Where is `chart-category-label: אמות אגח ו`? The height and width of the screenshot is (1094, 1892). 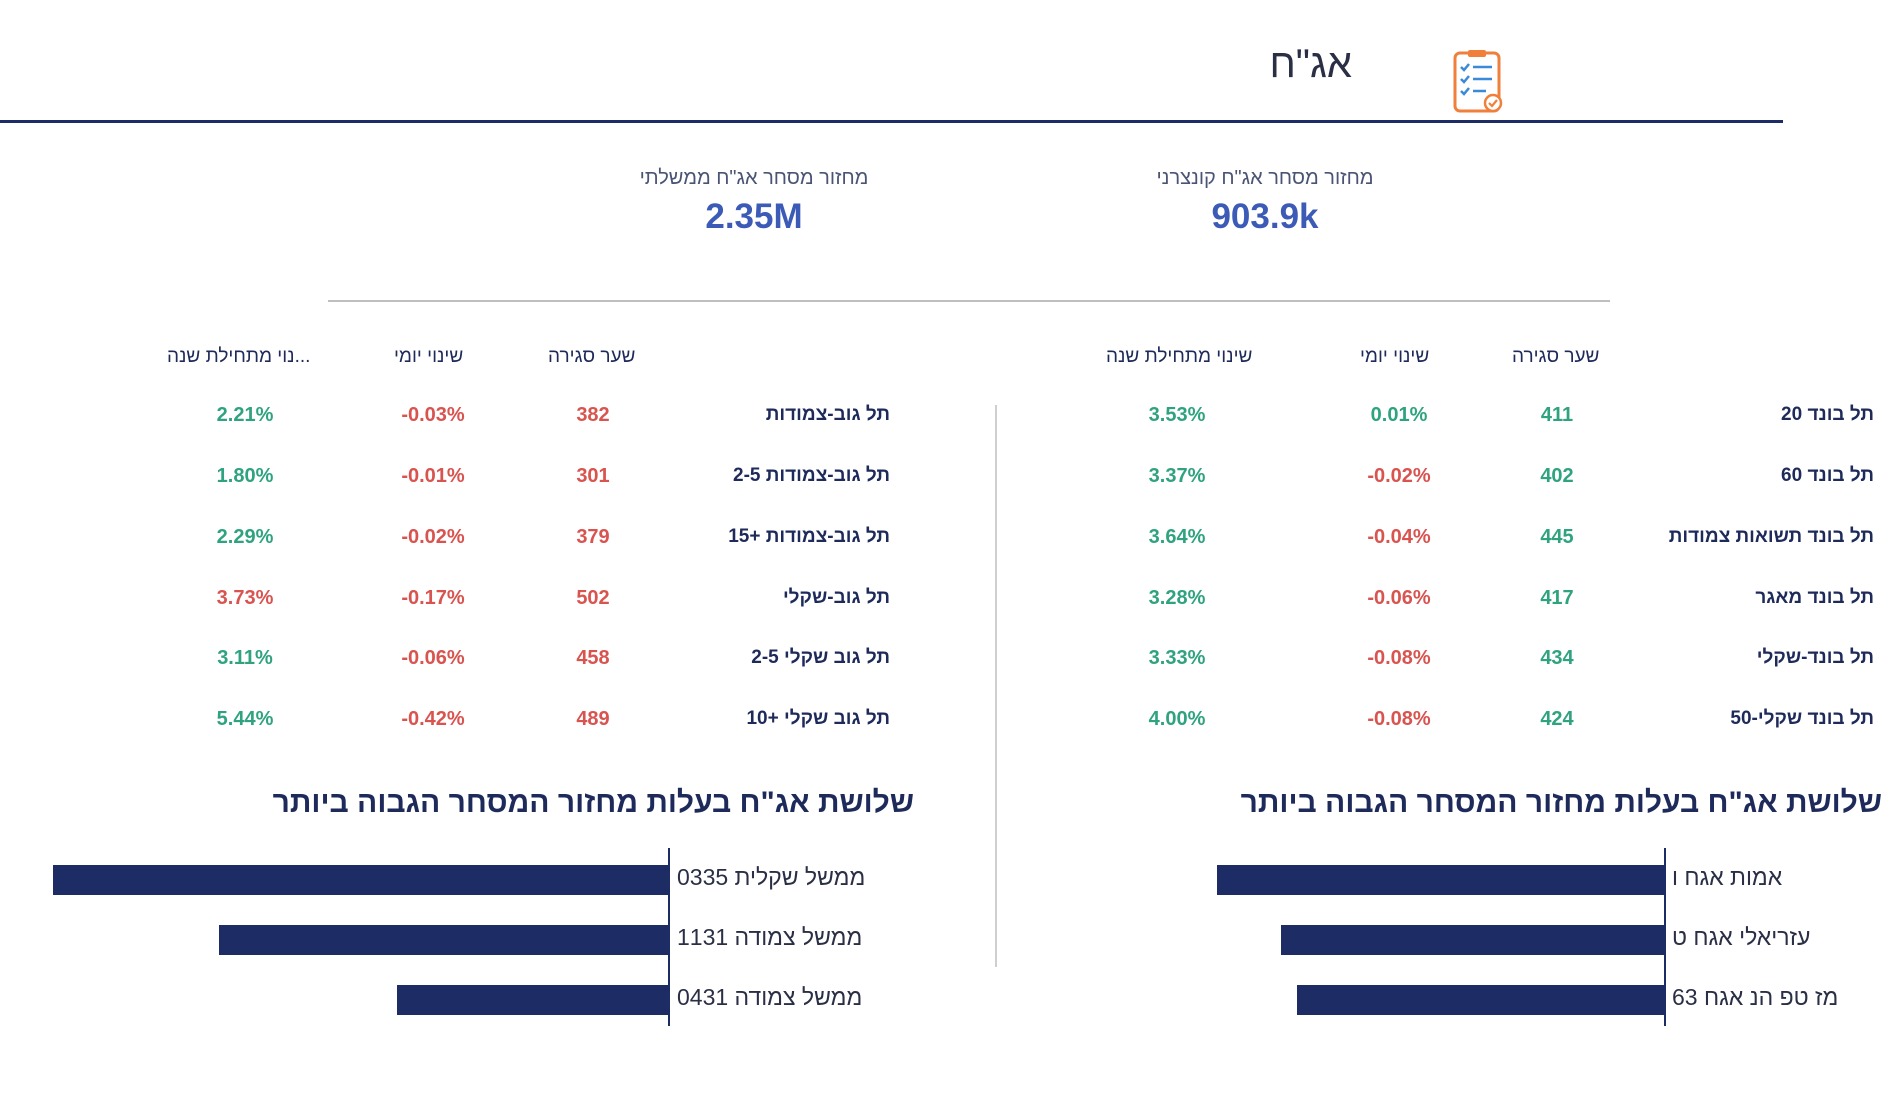 chart-category-label: אמות אגח ו is located at coordinates (1727, 877).